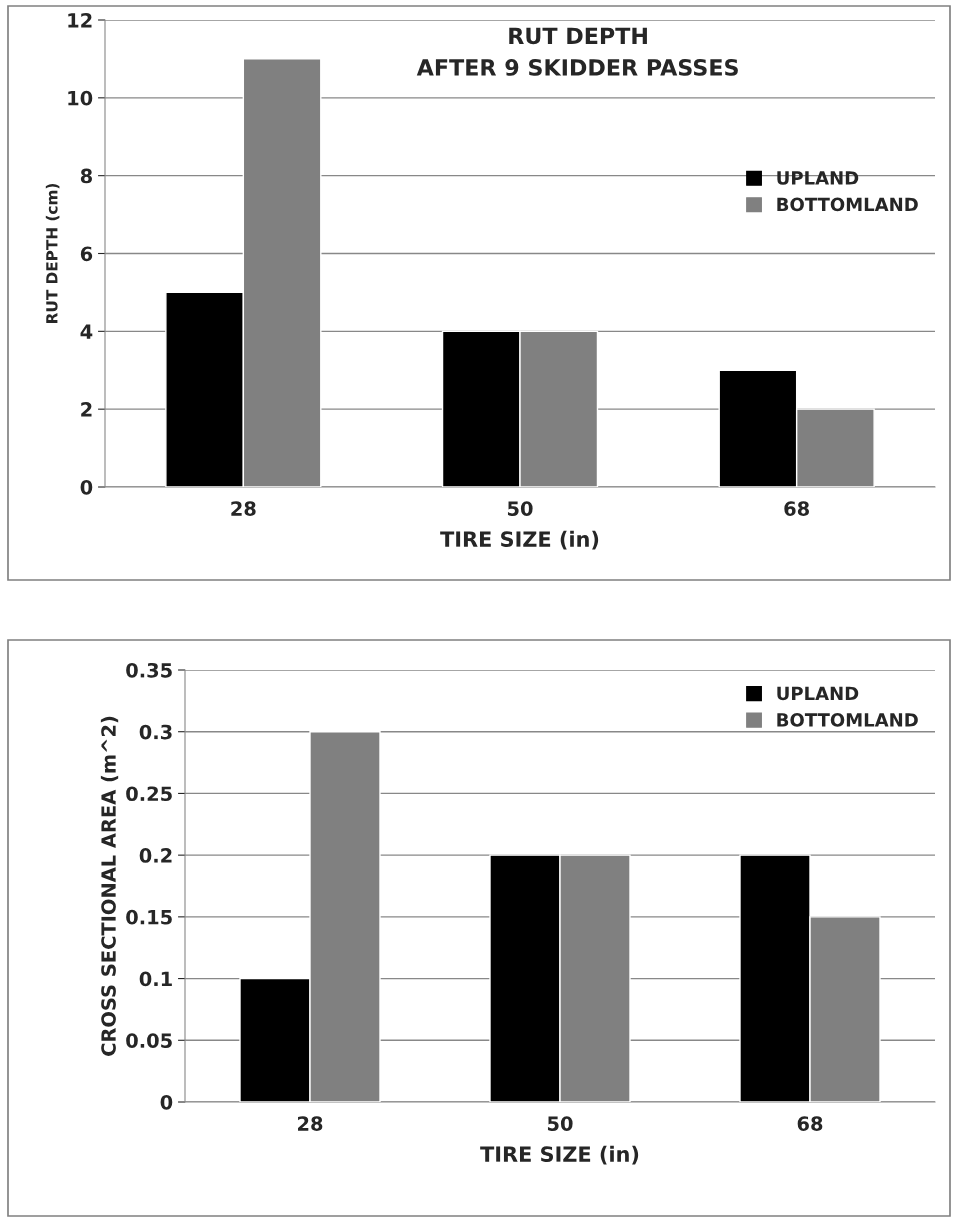  Describe the element at coordinates (149, 917) in the screenshot. I see `y-tick-label: 0.15` at that location.